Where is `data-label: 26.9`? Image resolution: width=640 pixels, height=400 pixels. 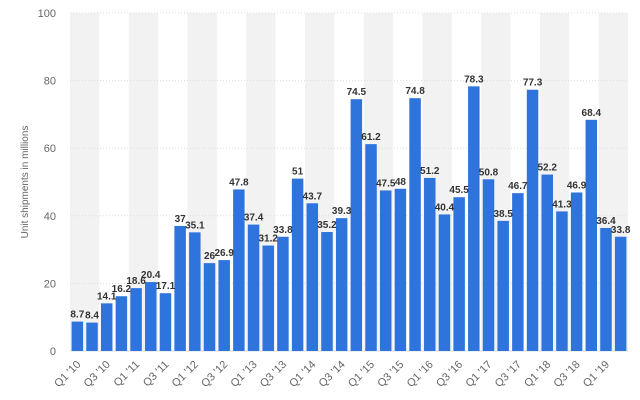
data-label: 26.9 is located at coordinates (224, 253).